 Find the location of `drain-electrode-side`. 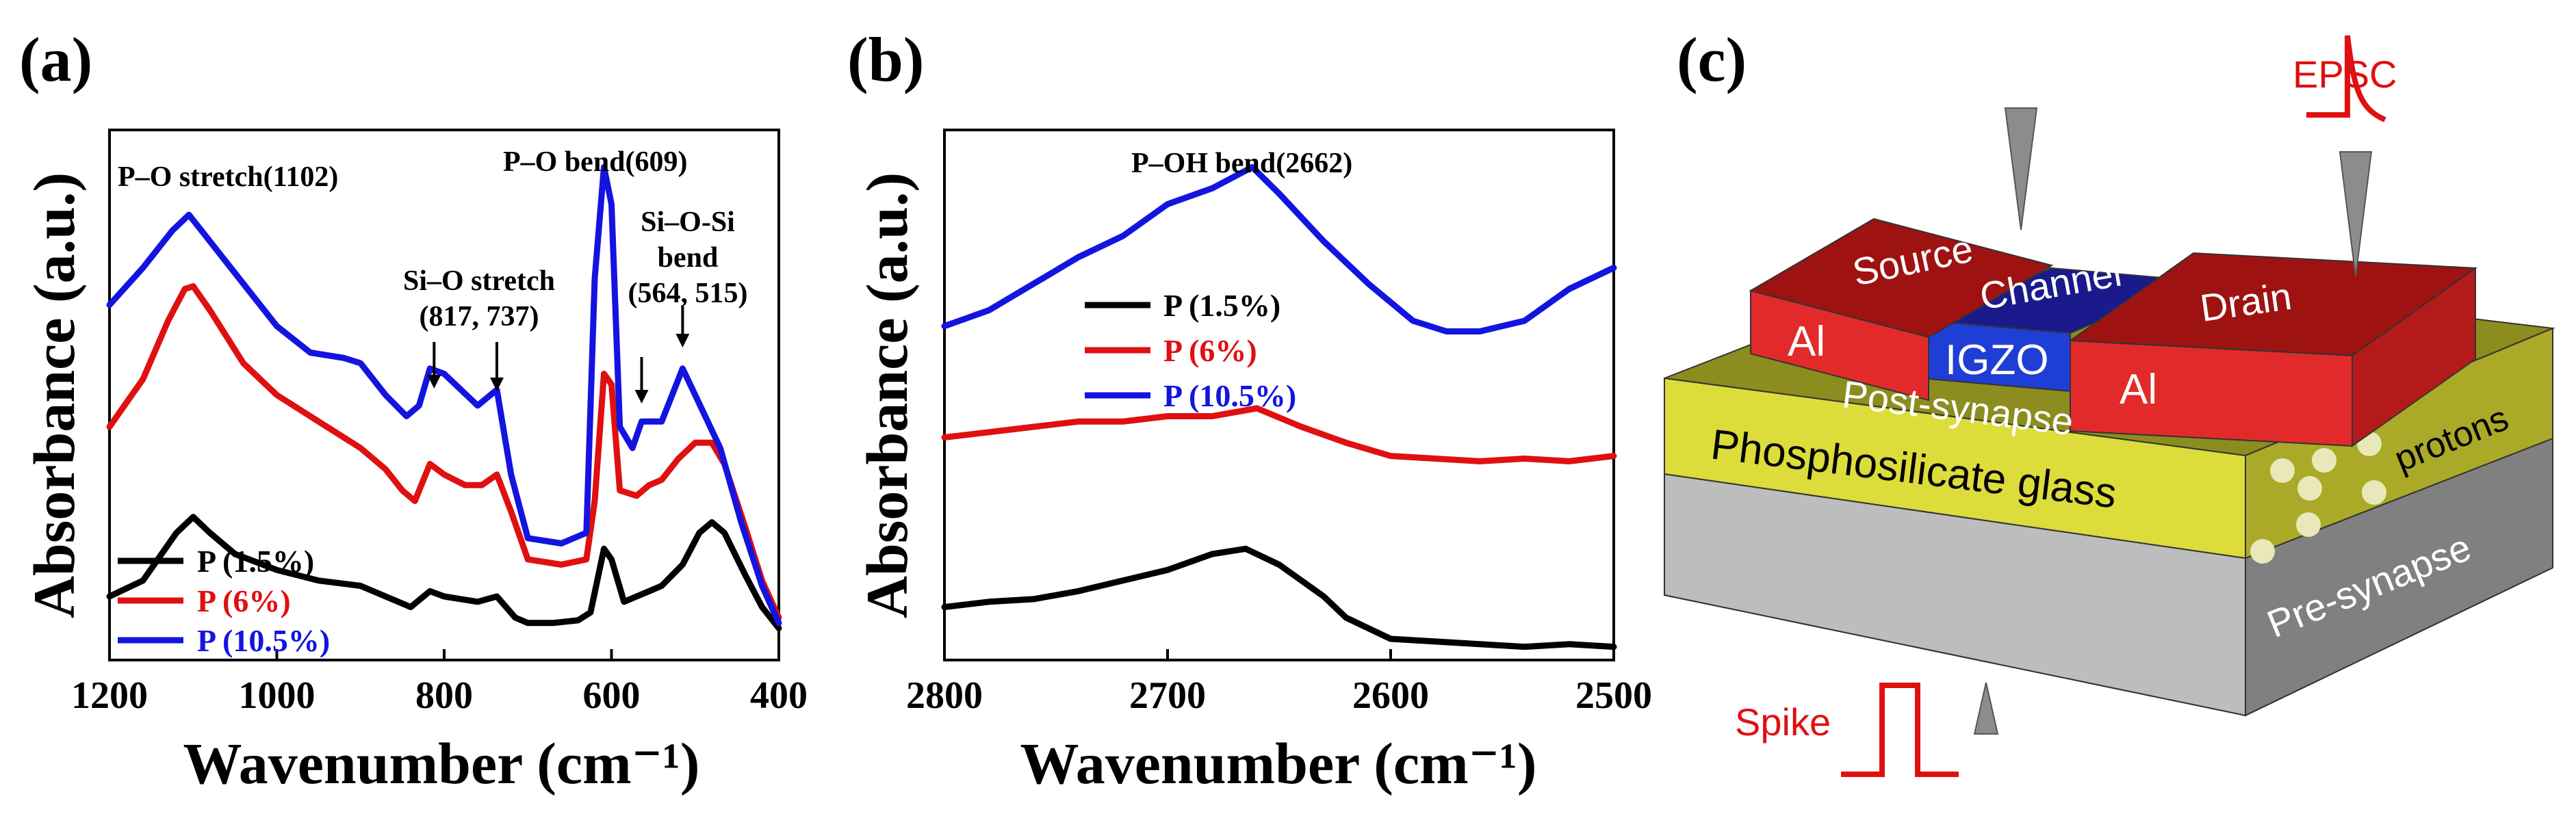

drain-electrode-side is located at coordinates (2414, 357).